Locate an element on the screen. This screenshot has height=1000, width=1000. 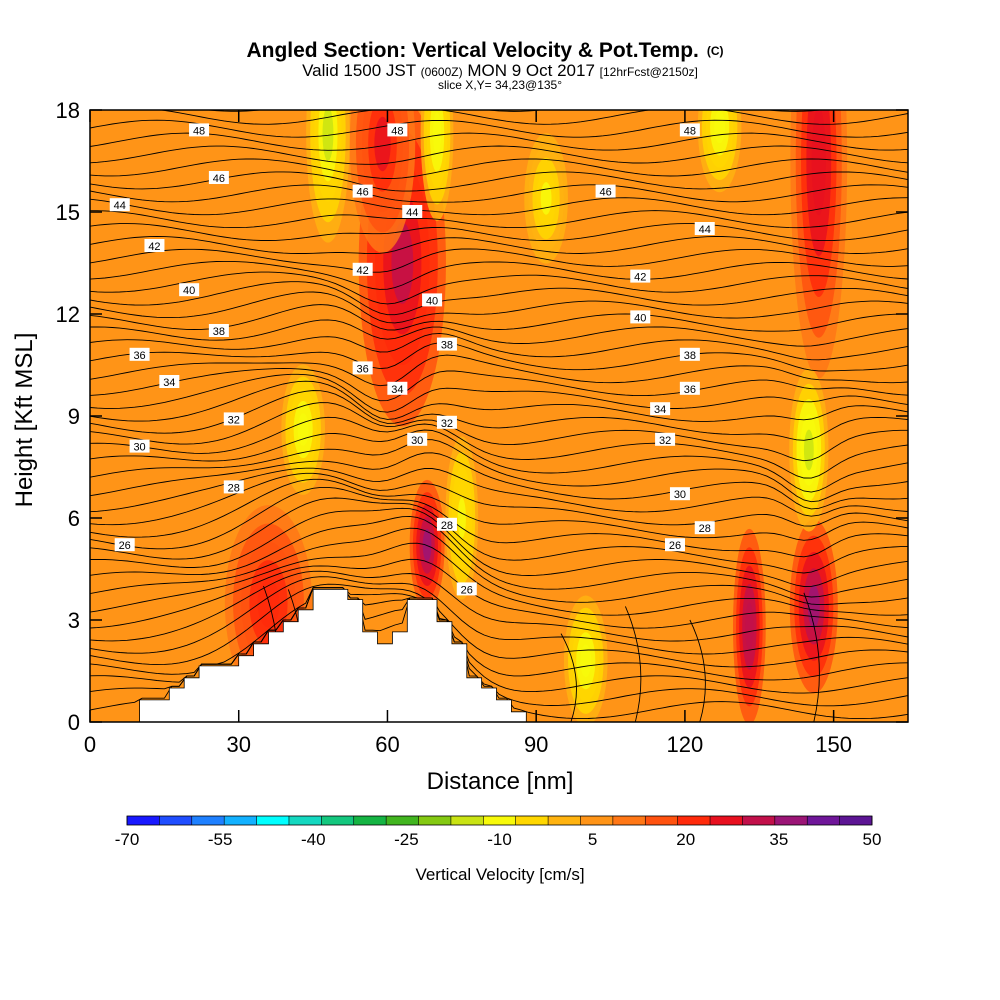
y-tick-label: 6 is located at coordinates (74, 518).